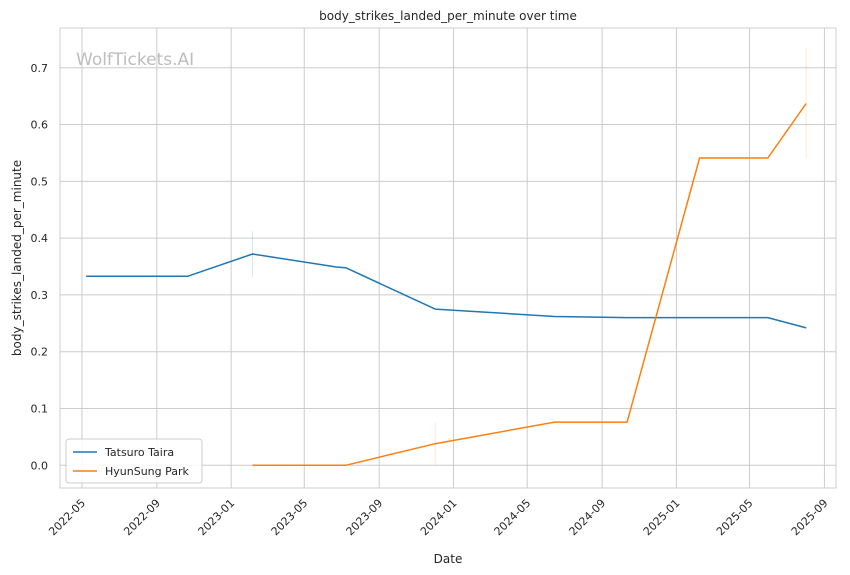 The image size is (850, 575). Describe the element at coordinates (40, 295) in the screenshot. I see `y-tick-label: 0.3` at that location.